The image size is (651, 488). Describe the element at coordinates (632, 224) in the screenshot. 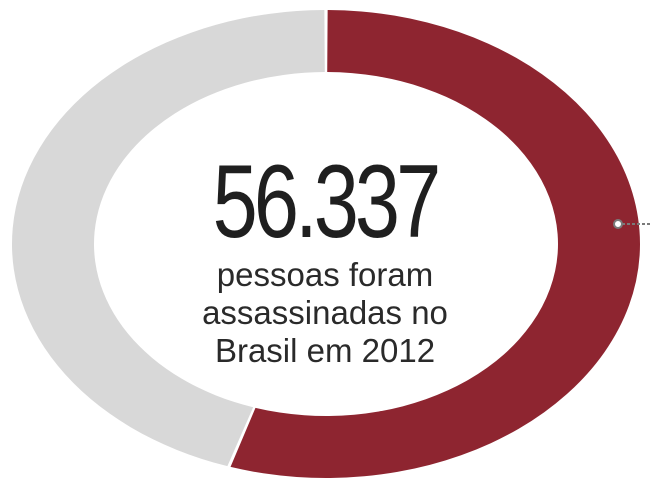

I see `callout-leader` at that location.